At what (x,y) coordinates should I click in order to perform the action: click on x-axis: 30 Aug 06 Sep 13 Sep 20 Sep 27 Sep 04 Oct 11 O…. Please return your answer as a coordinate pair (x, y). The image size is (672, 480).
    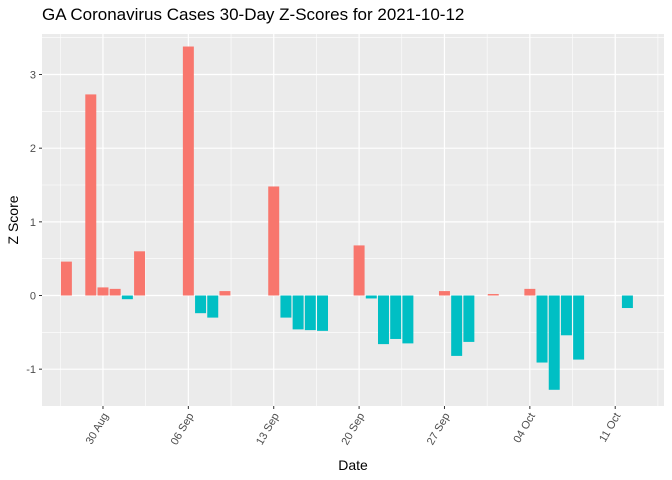
    Looking at the image, I should click on (353, 426).